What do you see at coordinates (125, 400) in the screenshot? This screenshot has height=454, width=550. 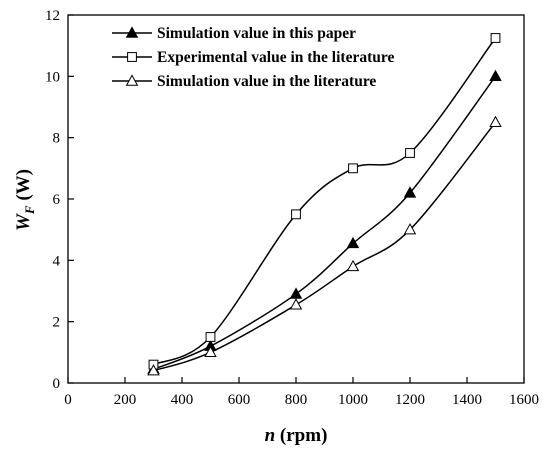 I see `x-tick-label: 200` at bounding box center [125, 400].